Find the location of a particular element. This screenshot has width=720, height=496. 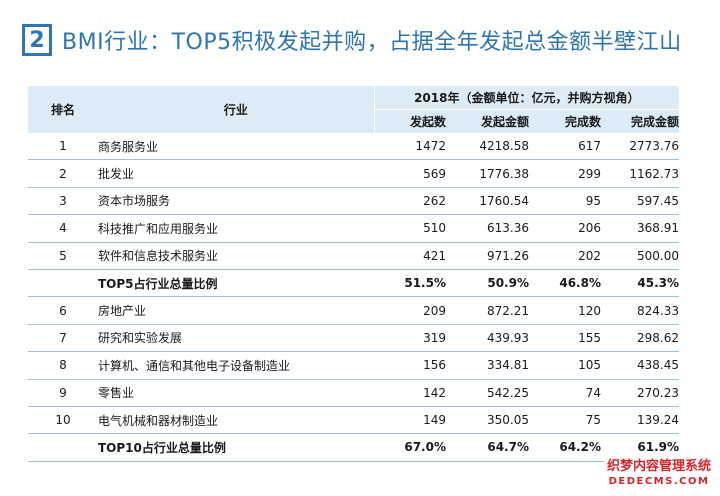

initiated-count-cell: 209 is located at coordinates (410, 310).